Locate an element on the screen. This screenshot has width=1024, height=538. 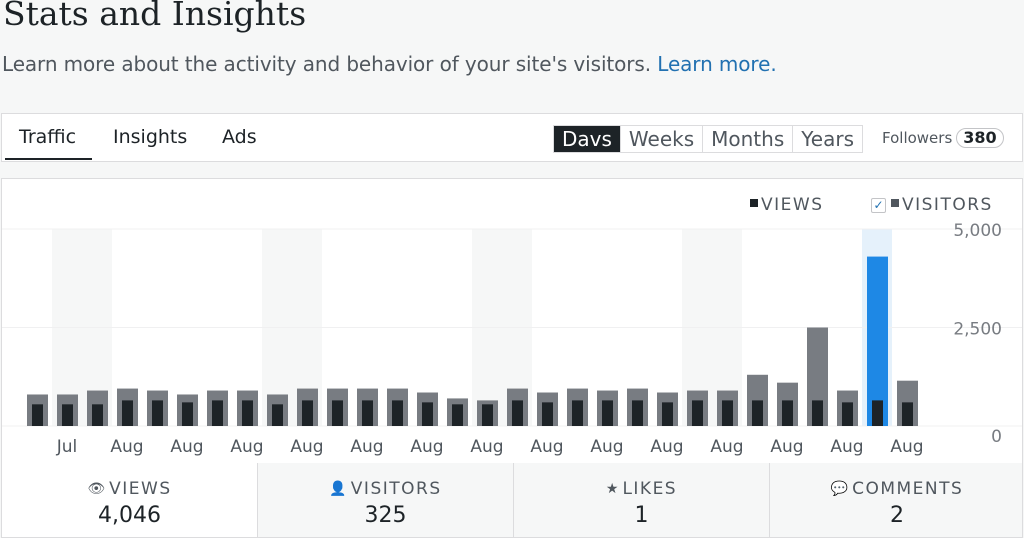
tab-ads: Ads is located at coordinates (239, 137).